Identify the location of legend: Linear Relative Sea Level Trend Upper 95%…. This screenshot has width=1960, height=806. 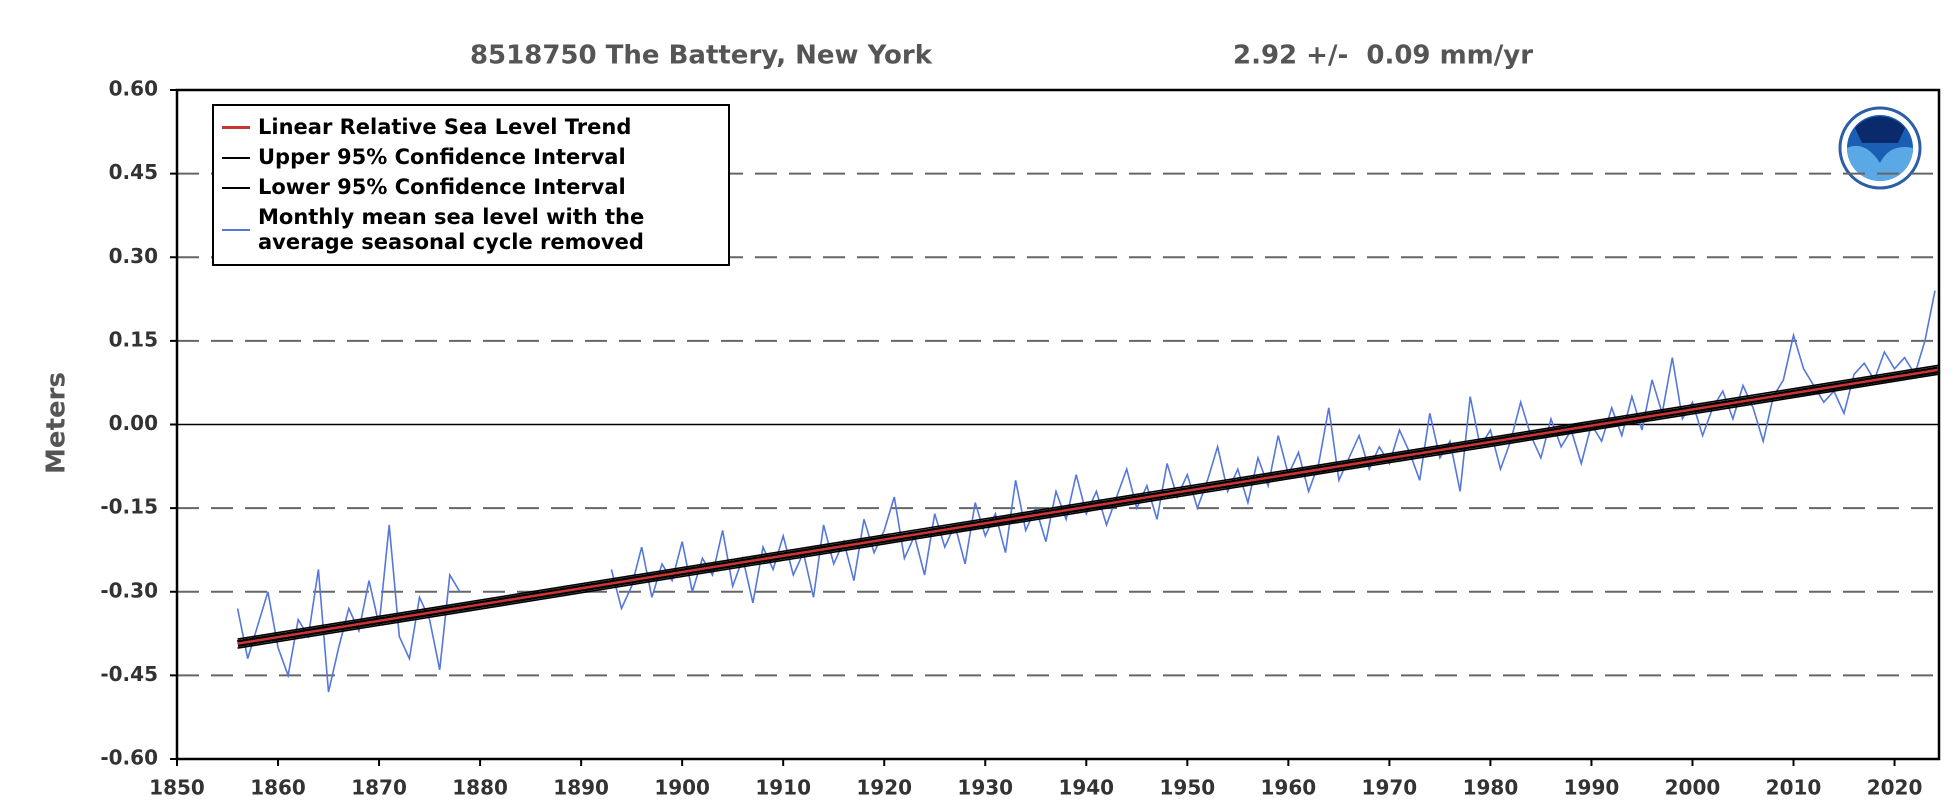
(471, 185).